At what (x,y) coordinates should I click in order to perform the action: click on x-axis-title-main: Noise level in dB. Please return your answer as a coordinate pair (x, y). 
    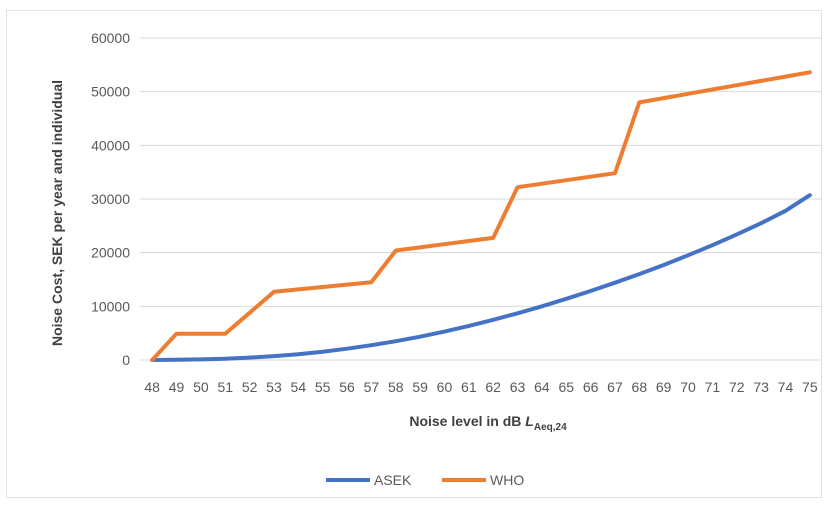
    Looking at the image, I should click on (467, 421).